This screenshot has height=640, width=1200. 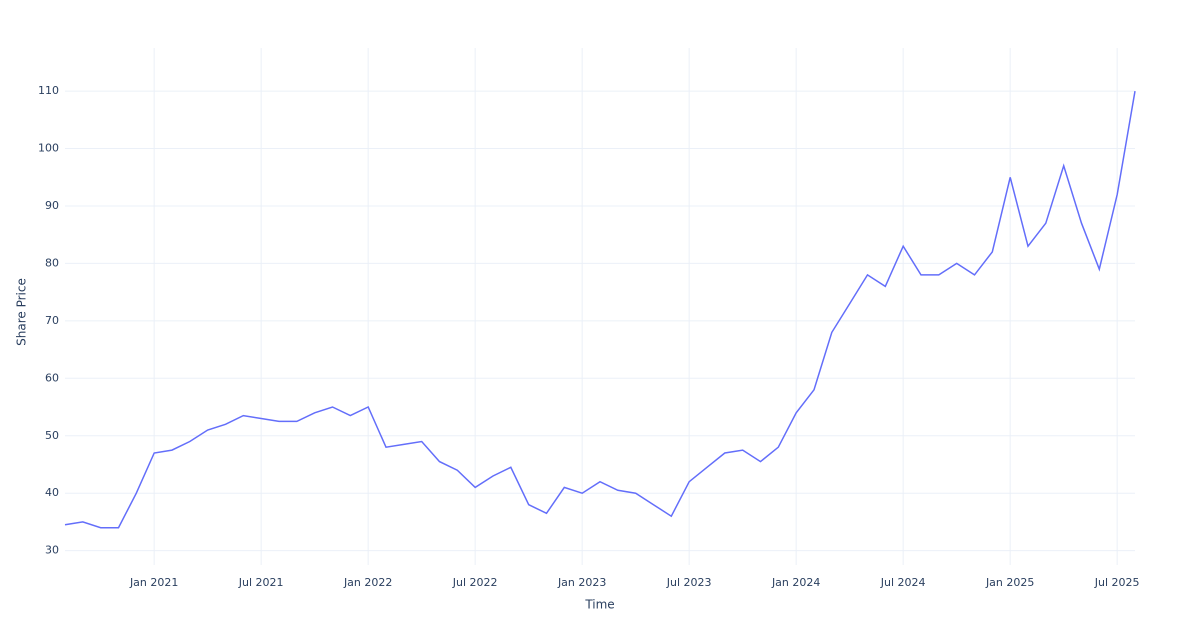 I want to click on y-tick-label: 40, so click(x=52, y=492).